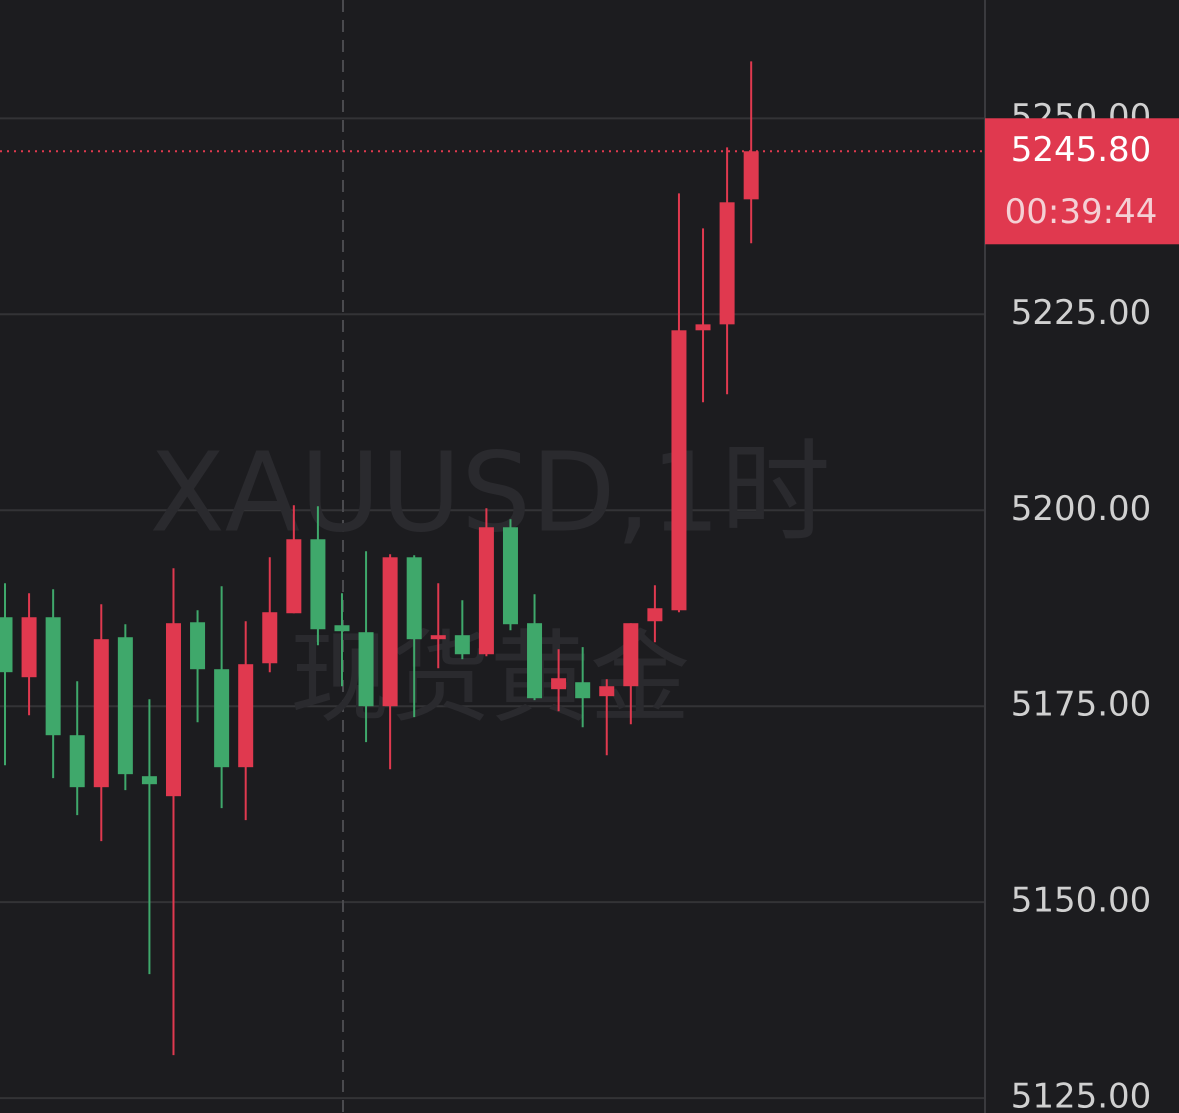  What do you see at coordinates (1081, 313) in the screenshot?
I see `y-tick-label: 5225.00` at bounding box center [1081, 313].